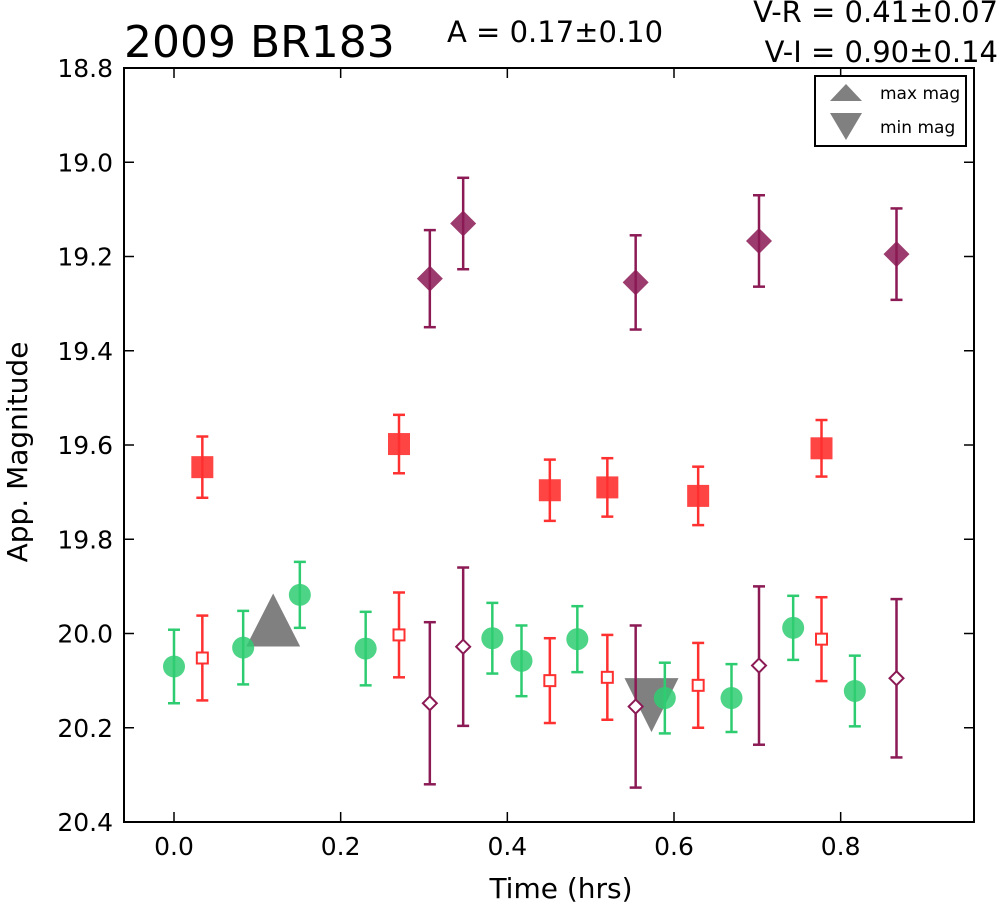 This screenshot has width=1001, height=904. I want to click on legend: max mag min mag, so click(890, 111).